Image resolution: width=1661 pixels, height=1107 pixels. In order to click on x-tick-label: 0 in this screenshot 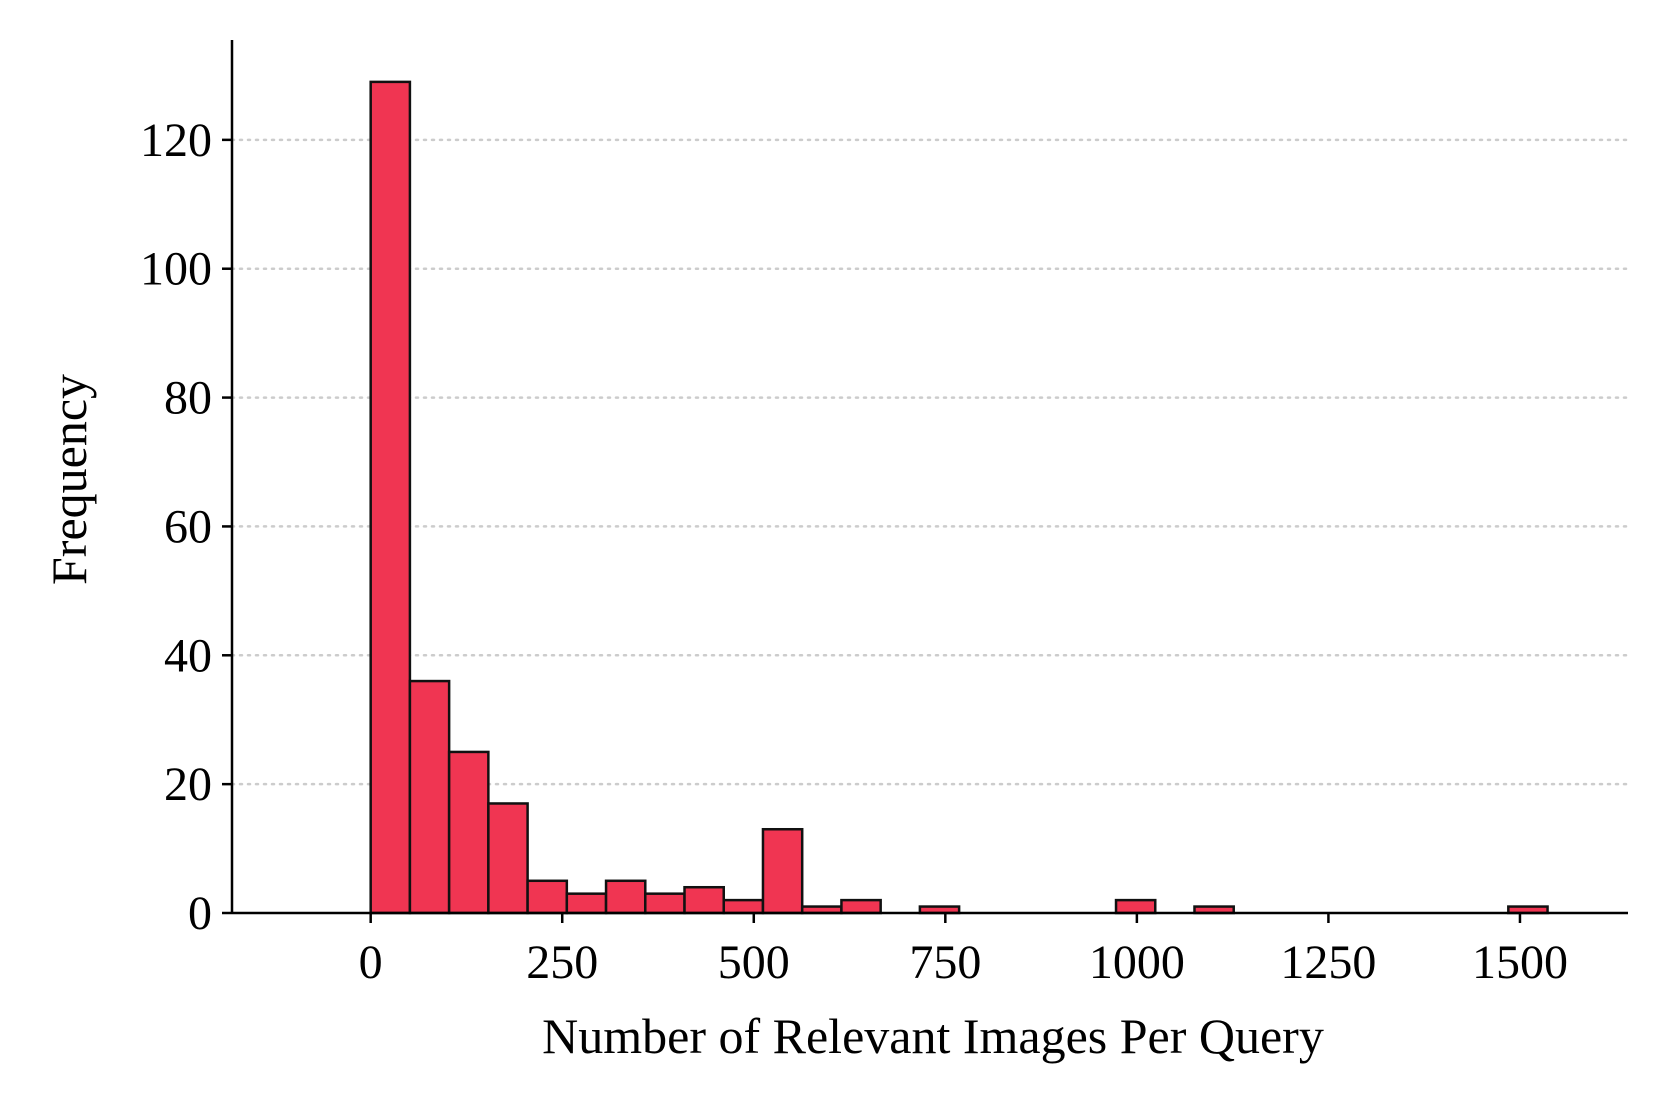, I will do `click(371, 962)`.